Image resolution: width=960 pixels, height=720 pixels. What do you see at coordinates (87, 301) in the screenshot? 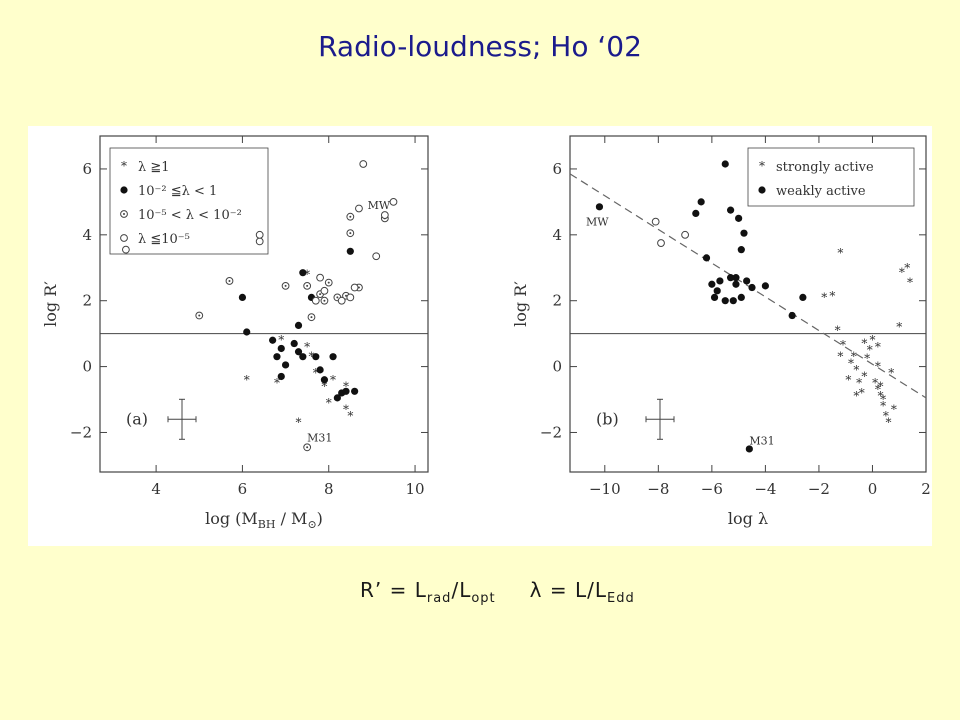
I see `y-tick-label: 2` at bounding box center [87, 301].